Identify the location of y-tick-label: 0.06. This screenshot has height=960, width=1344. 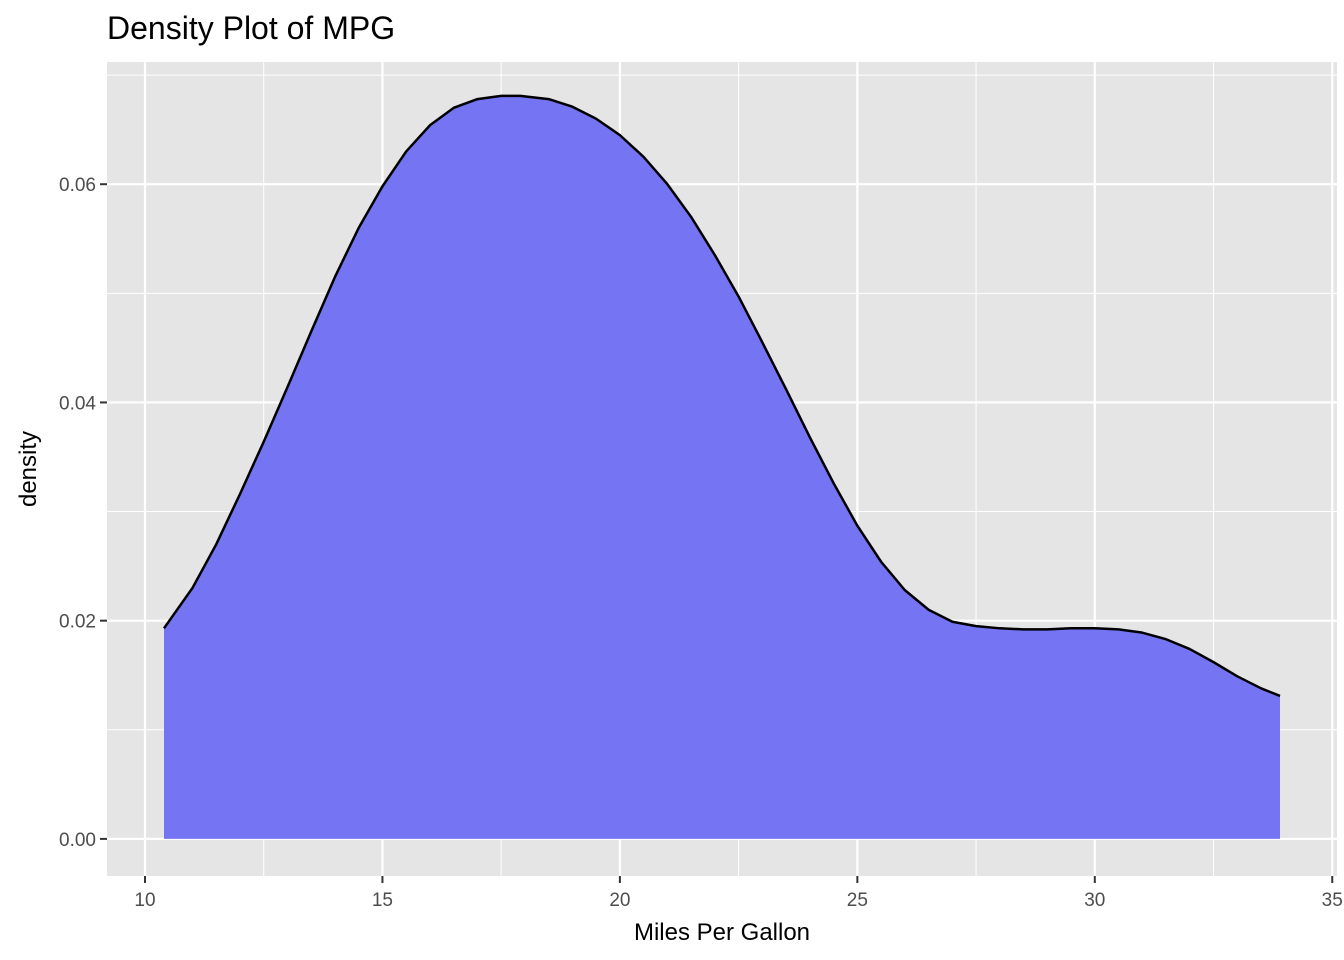
(77, 185).